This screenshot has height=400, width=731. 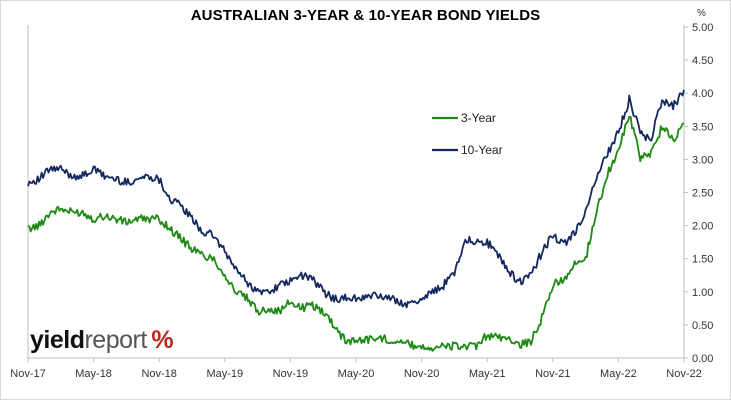 I want to click on x-tick-label: Nov-17, so click(x=27, y=374).